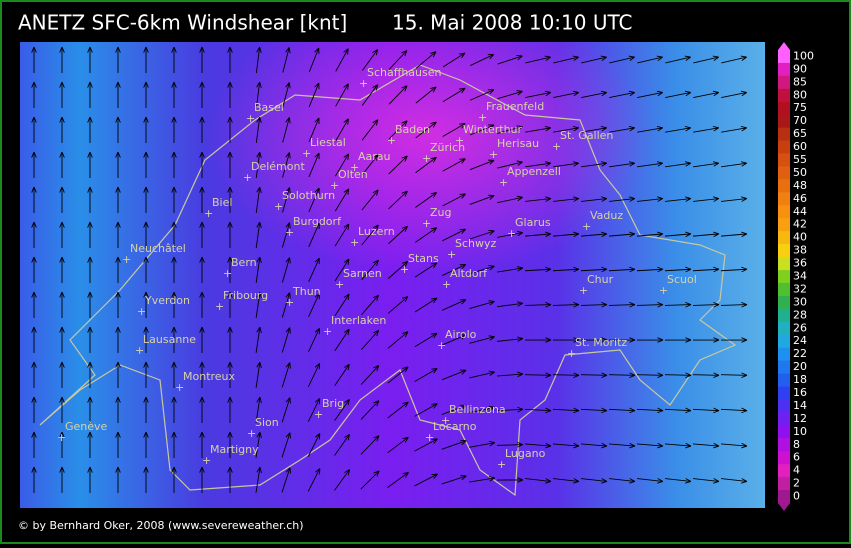 This screenshot has height=548, width=851. I want to click on colorbar-label: 22, so click(800, 353).